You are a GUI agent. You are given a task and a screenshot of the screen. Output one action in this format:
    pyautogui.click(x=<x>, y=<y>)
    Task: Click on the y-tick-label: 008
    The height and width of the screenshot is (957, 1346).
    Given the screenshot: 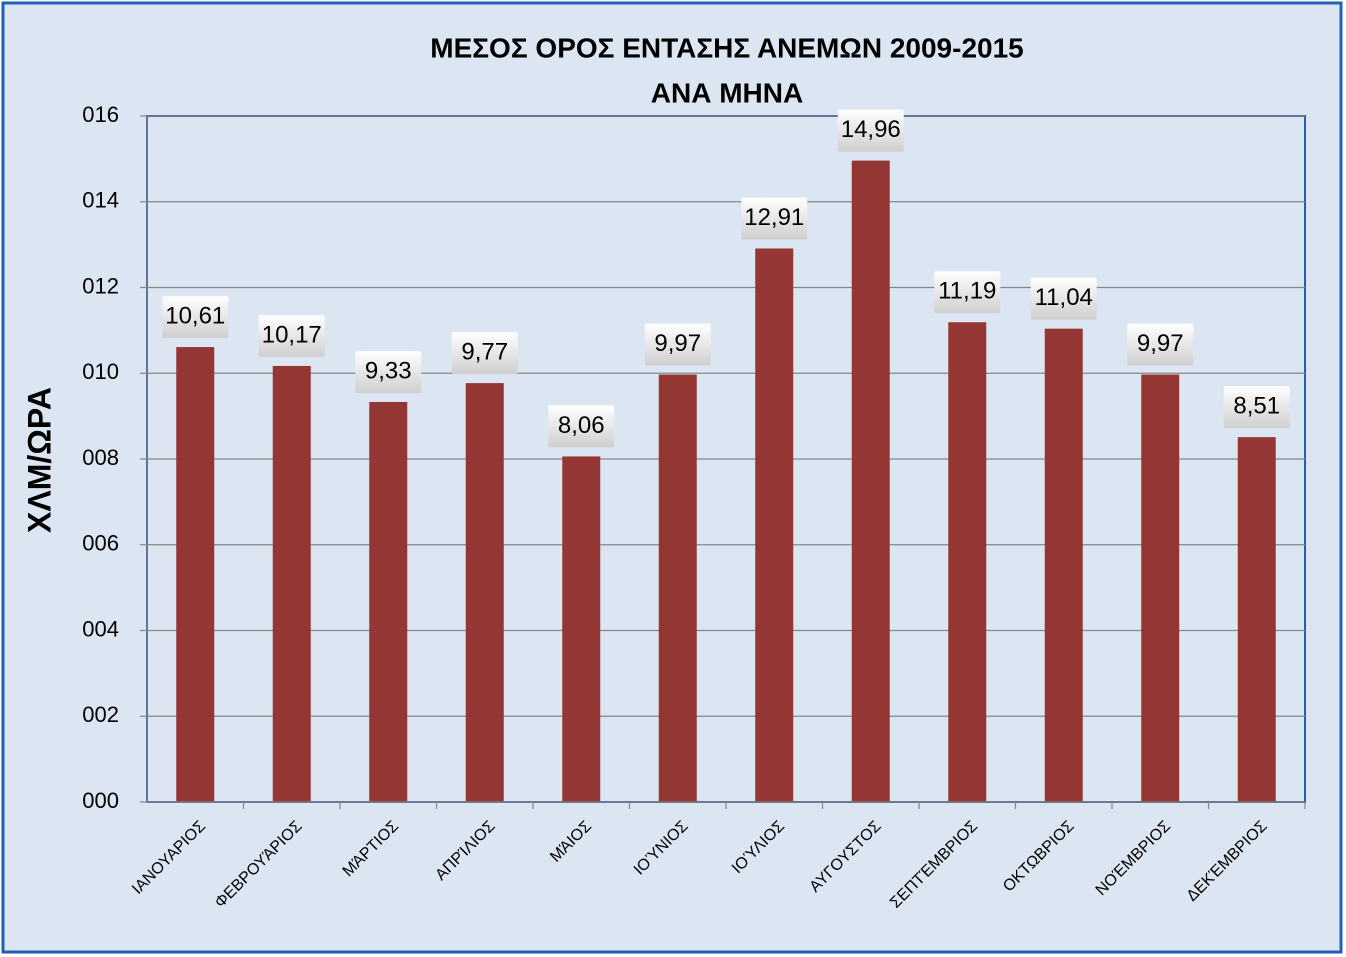 What is the action you would take?
    pyautogui.click(x=100, y=457)
    